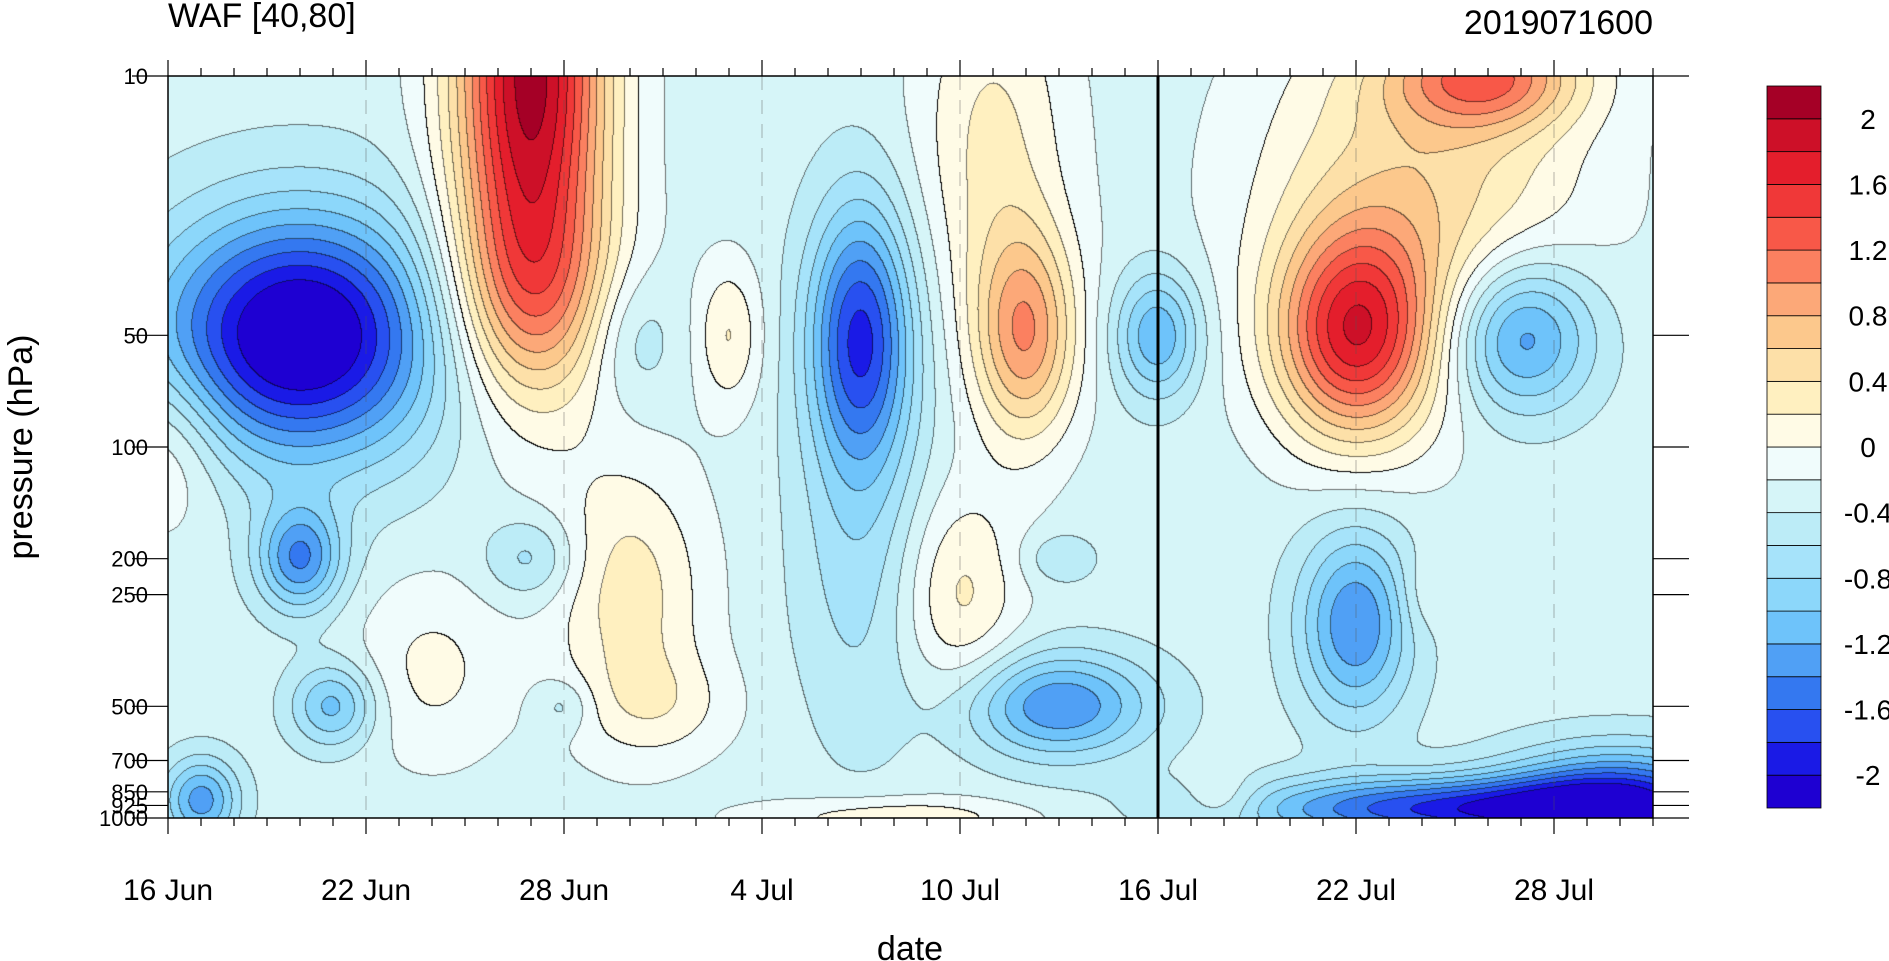 This screenshot has width=1889, height=961. Describe the element at coordinates (1868, 447) in the screenshot. I see `colorbar-label: 0` at that location.